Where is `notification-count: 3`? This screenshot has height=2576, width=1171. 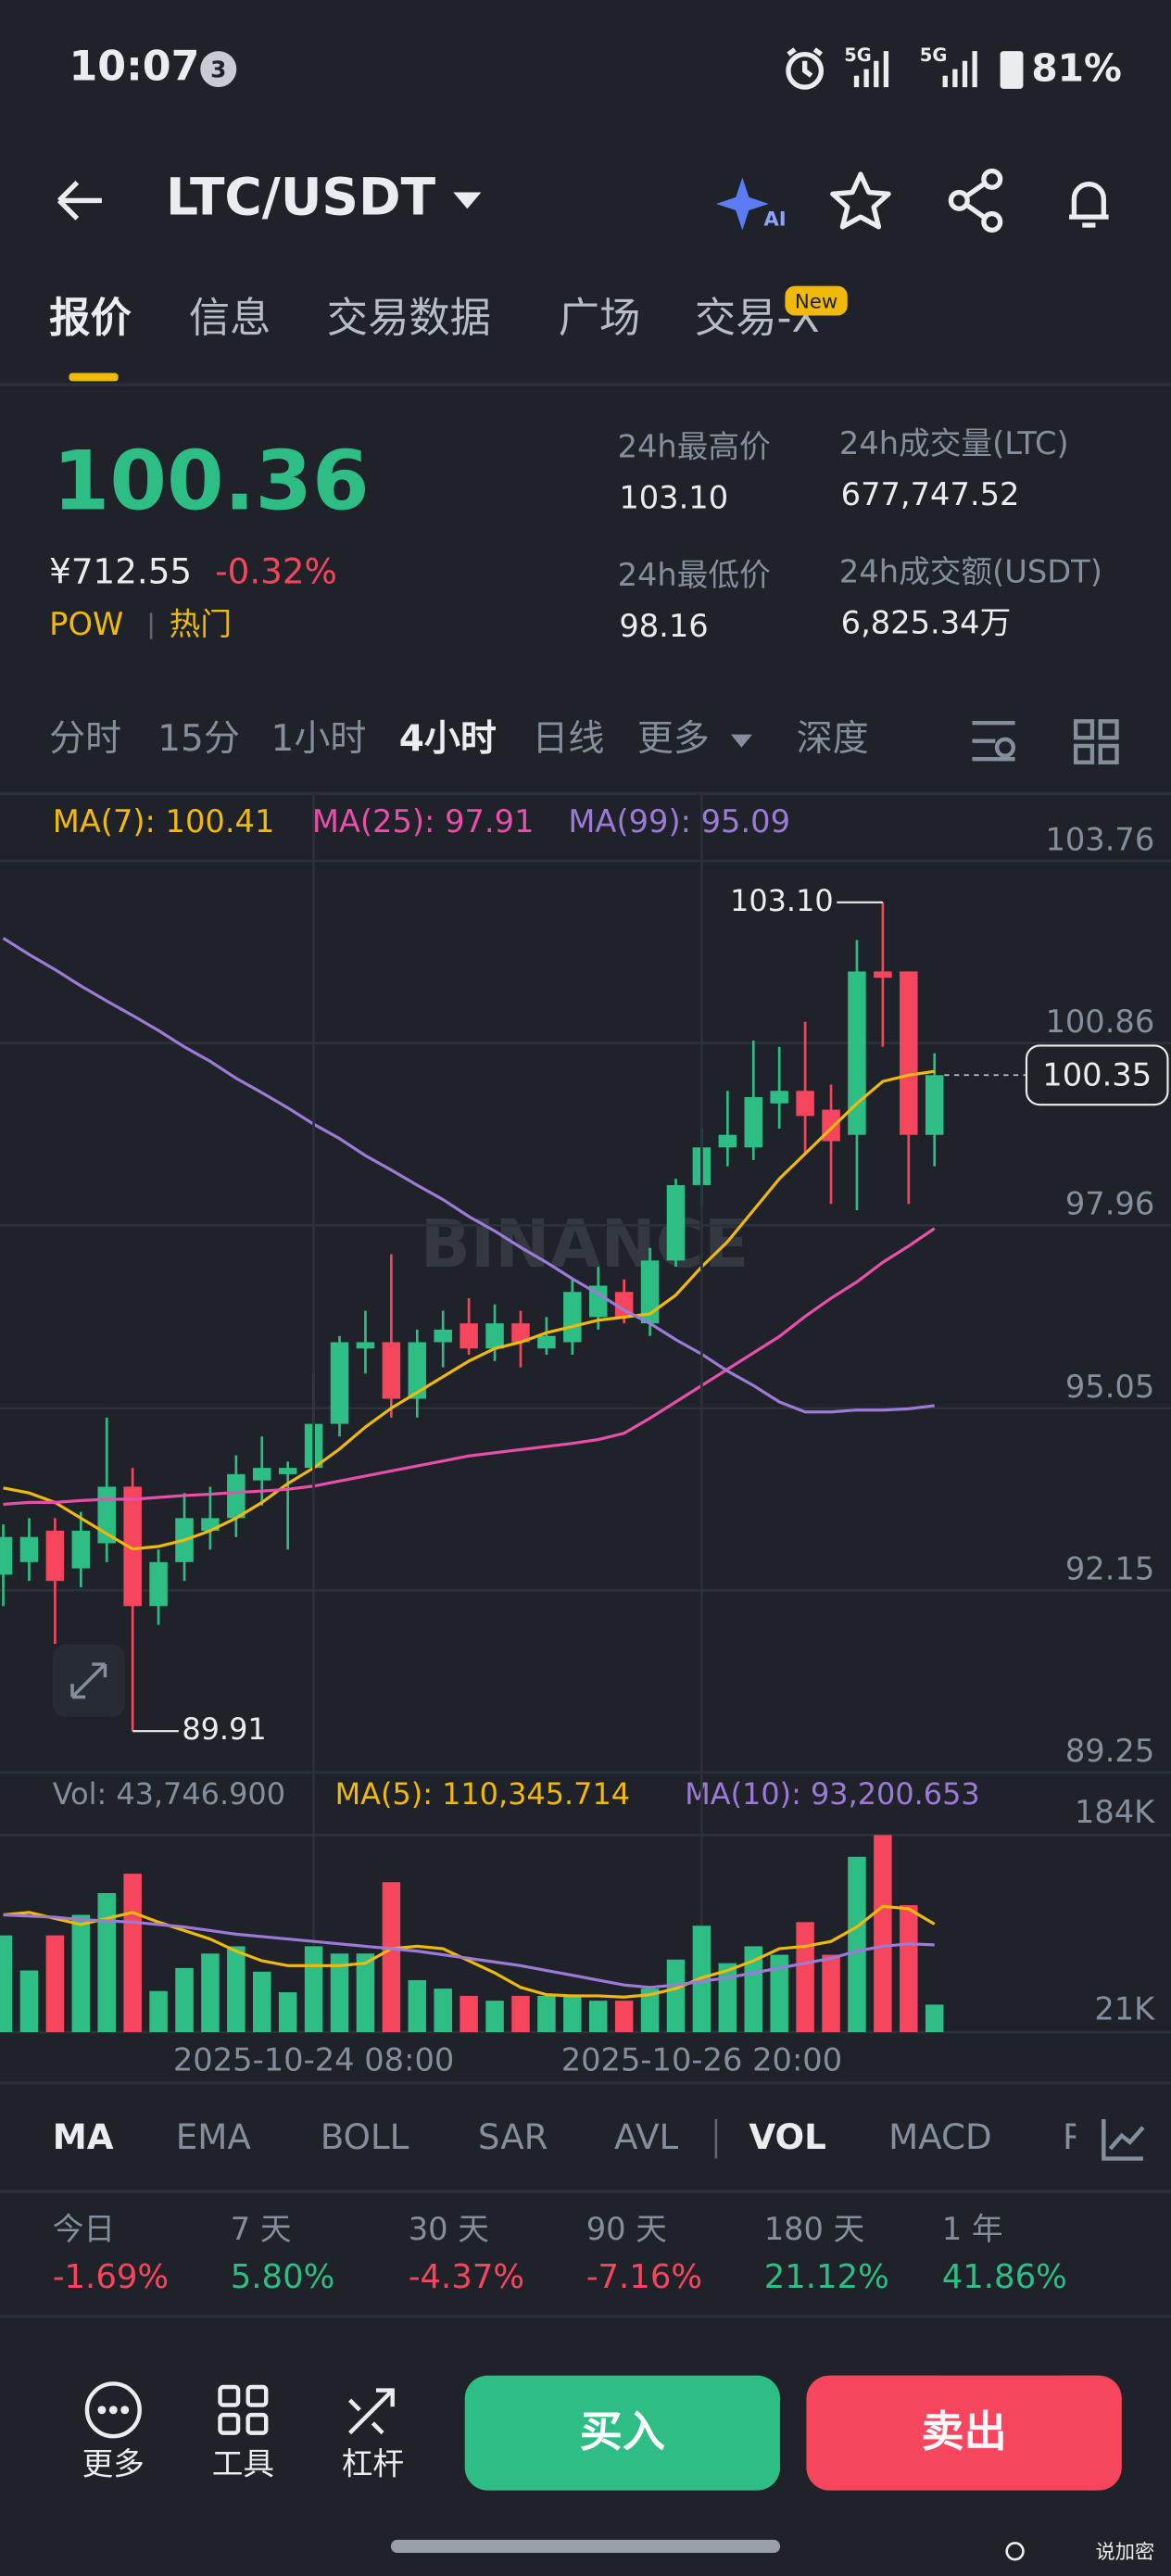
notification-count: 3 is located at coordinates (218, 69).